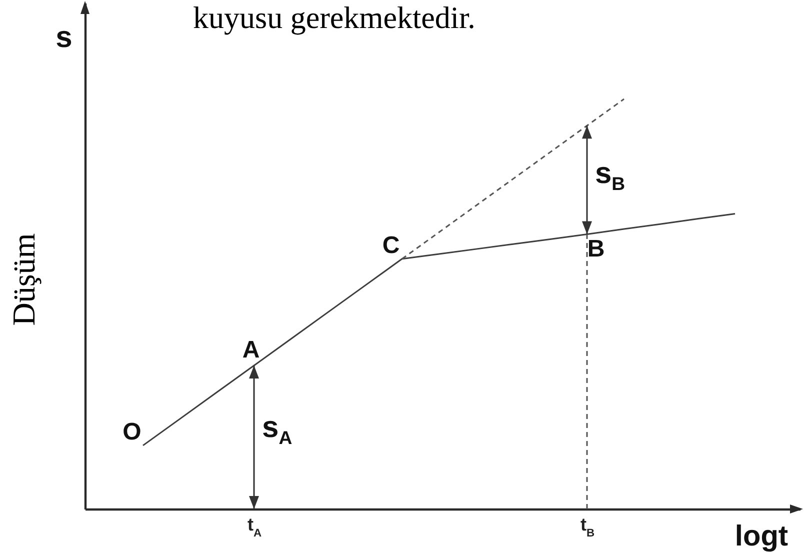  I want to click on chart-title: kuyusu gerekmektedir., so click(334, 17).